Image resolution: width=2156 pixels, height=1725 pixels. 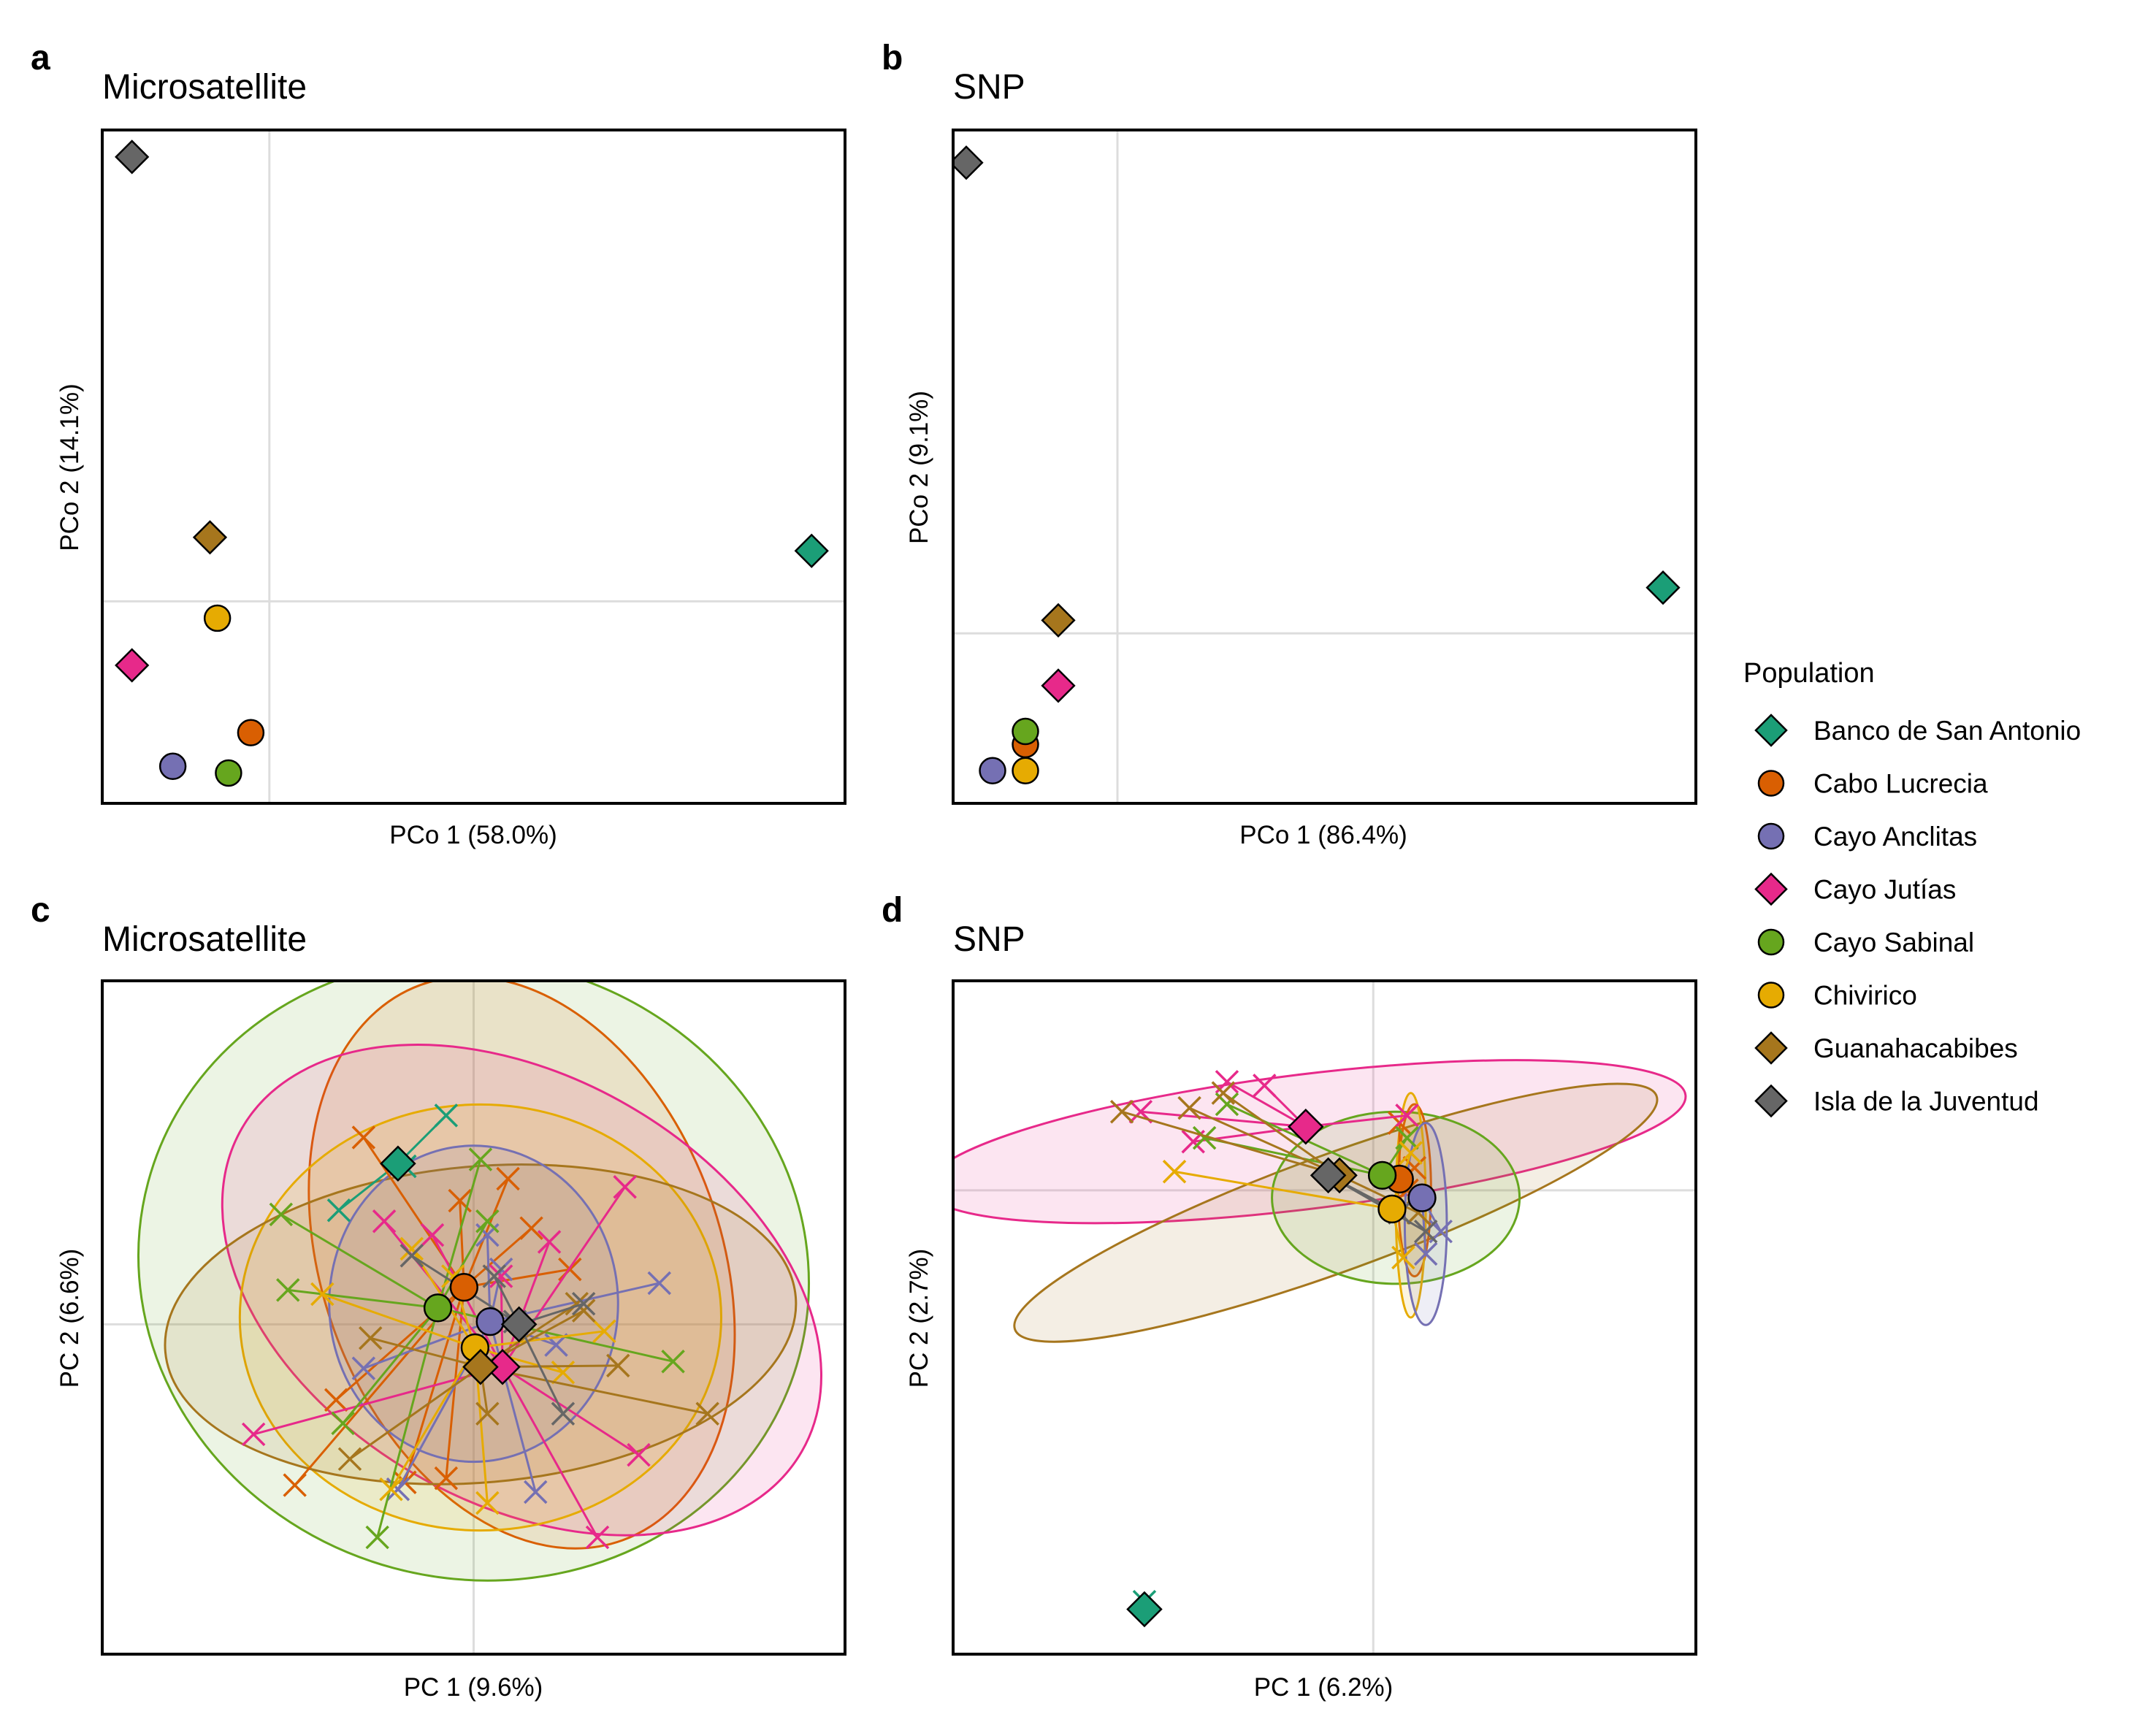 I want to click on legend-key-cayo-sabinal, so click(x=1771, y=942).